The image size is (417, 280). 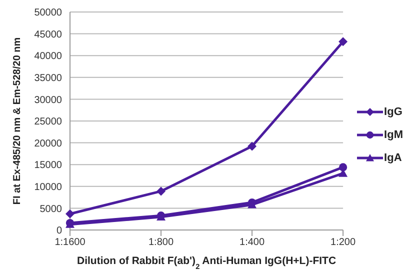 What do you see at coordinates (17, 121) in the screenshot?
I see `y-axis-title: FI at Ex-485/20 nm & Em-528/20 nm` at bounding box center [17, 121].